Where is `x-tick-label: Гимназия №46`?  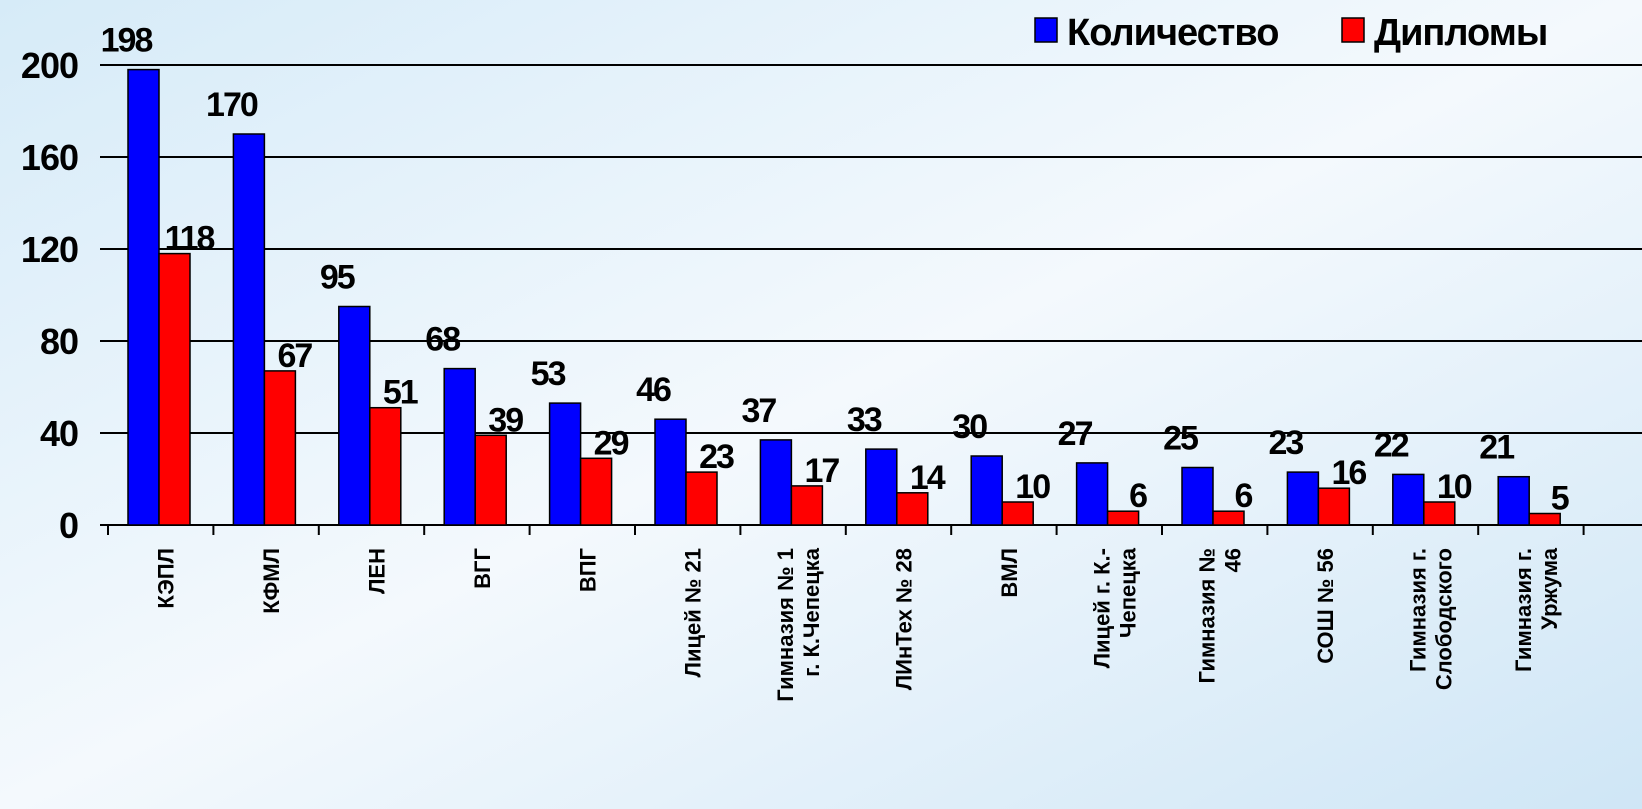
x-tick-label: Гимназия №46 is located at coordinates (1220, 615).